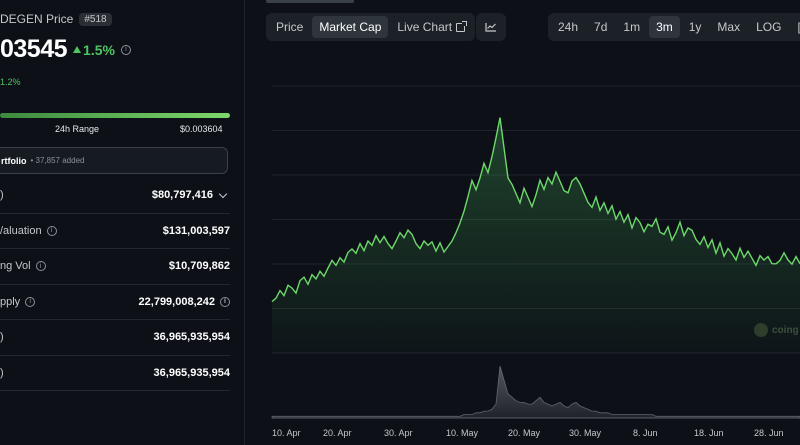 This screenshot has height=445, width=800. Describe the element at coordinates (99, 49) in the screenshot. I see `price-change-value: 1.5%` at that location.